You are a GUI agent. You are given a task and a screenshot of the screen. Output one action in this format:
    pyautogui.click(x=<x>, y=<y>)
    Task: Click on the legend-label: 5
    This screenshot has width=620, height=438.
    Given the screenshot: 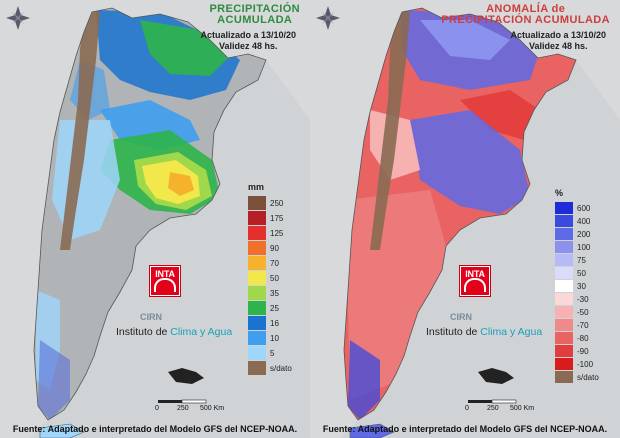 What is the action you would take?
    pyautogui.click(x=272, y=353)
    